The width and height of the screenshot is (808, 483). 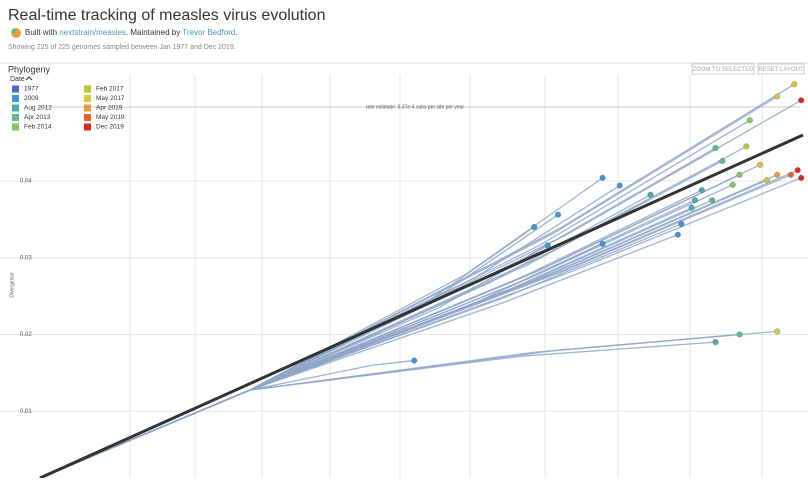 I want to click on legend-toggle, so click(x=29, y=78).